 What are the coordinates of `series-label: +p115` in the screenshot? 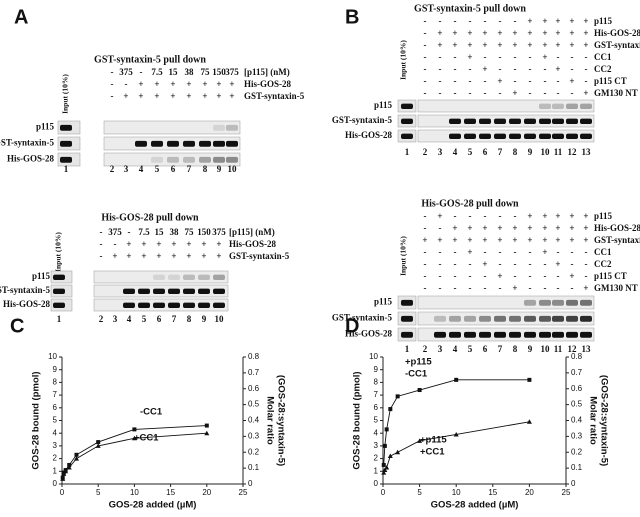 It's located at (433, 440).